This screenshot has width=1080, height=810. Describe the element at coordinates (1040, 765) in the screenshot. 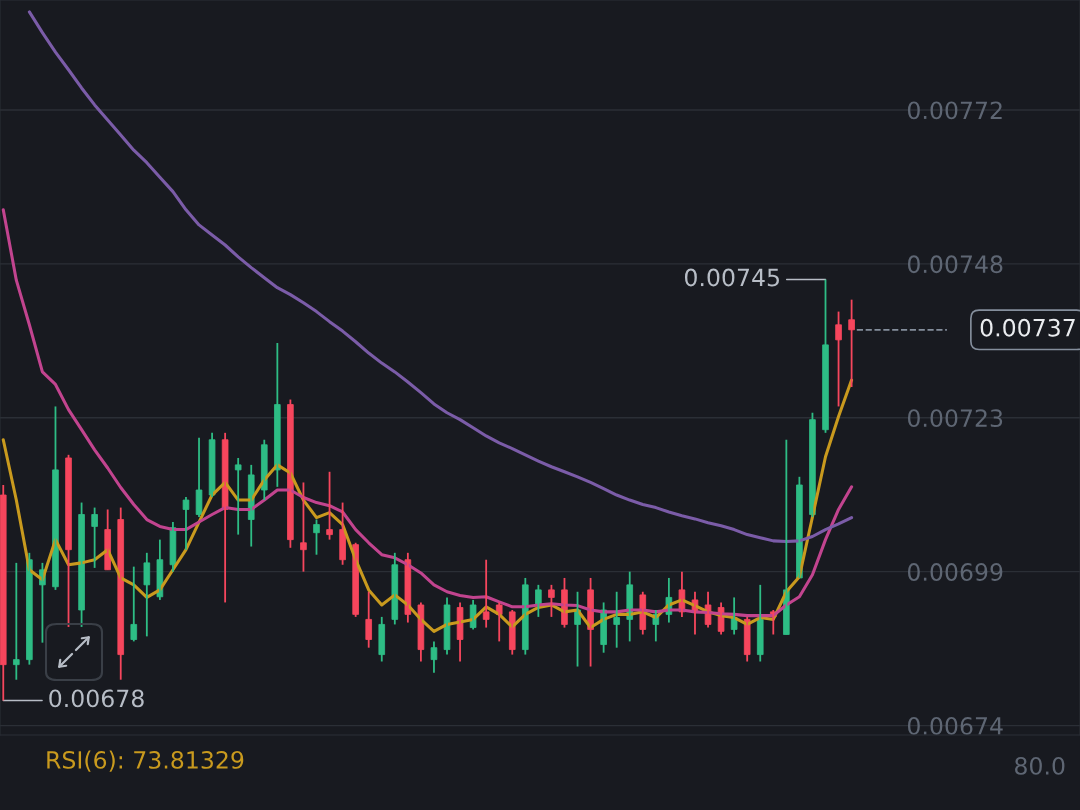

I see `text: 80.0` at that location.